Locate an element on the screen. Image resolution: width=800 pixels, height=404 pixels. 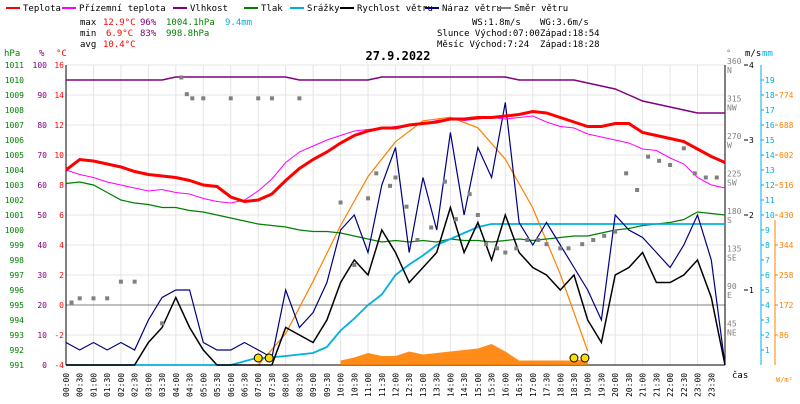
x-tick-label: 16:00 is located at coordinates (505, 385).